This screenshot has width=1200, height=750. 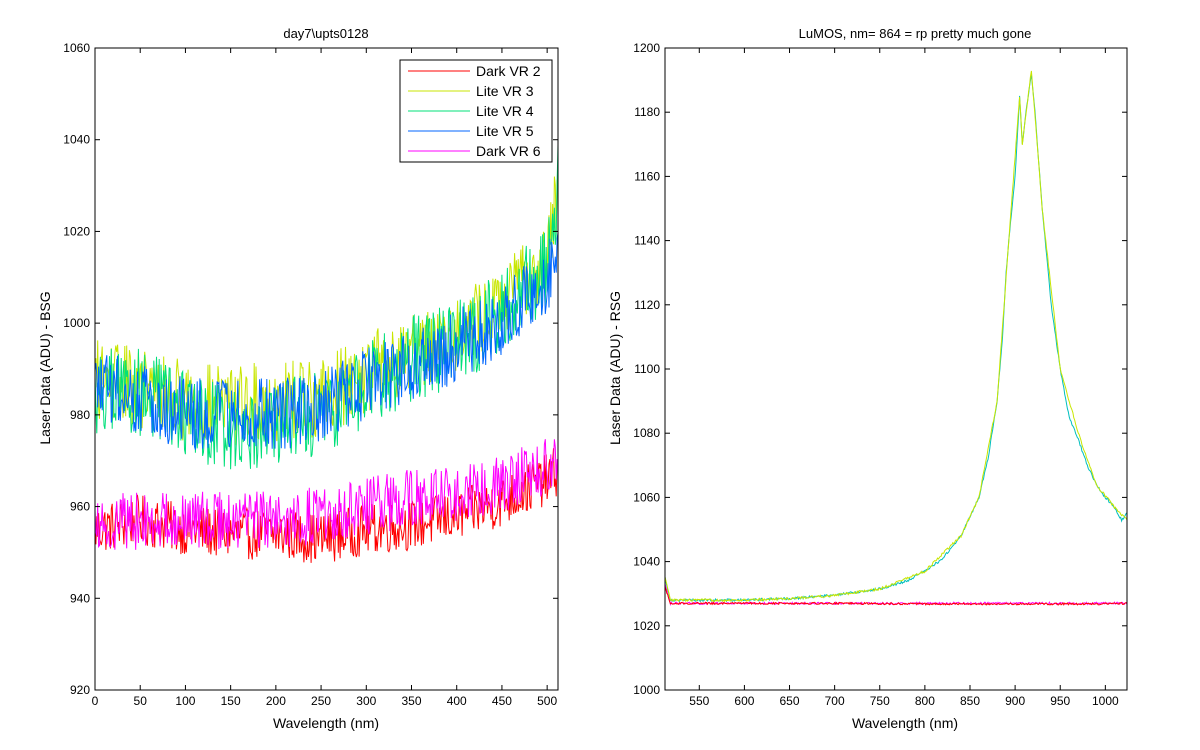 What do you see at coordinates (95, 701) in the screenshot?
I see `left-x-tick-label: 0` at bounding box center [95, 701].